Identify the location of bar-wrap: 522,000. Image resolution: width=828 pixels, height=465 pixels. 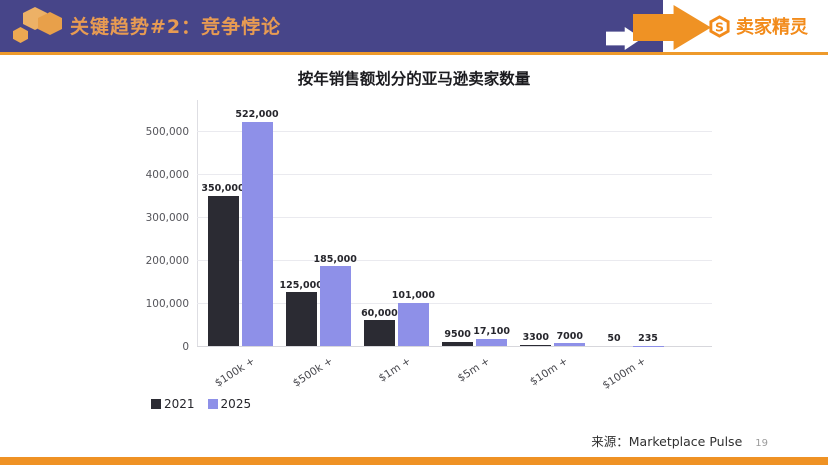
(257, 228).